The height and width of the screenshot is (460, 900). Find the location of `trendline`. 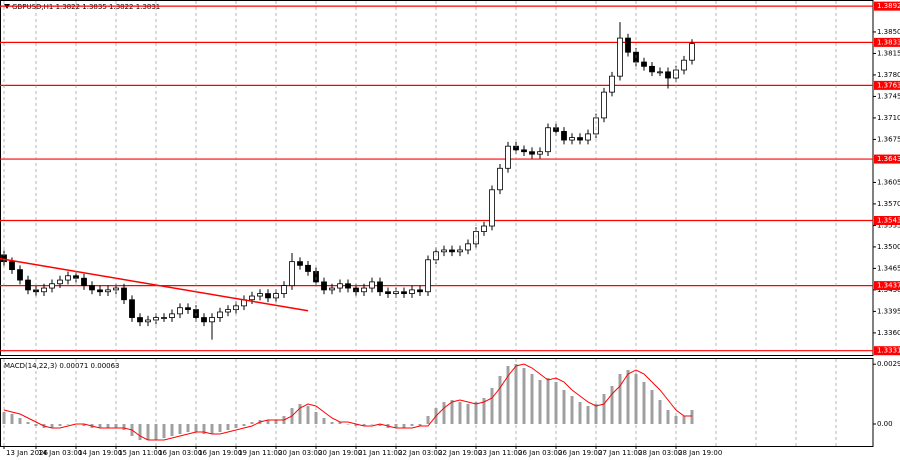

trendline is located at coordinates (154, 284).